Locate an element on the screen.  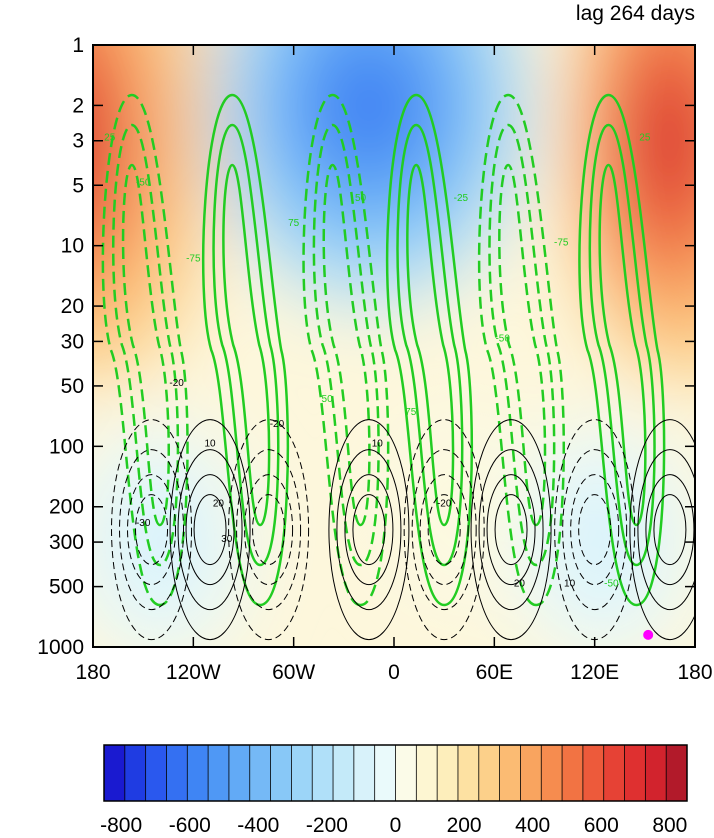
chart-title: lag 264 days is located at coordinates (635, 13).